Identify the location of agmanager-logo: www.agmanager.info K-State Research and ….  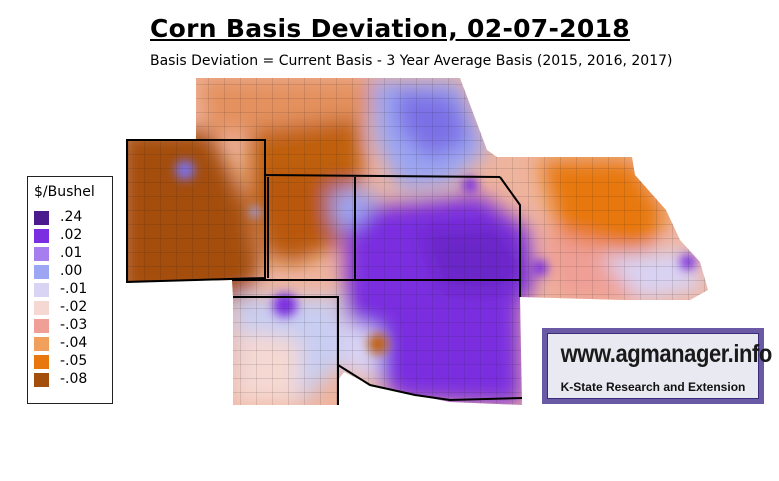
(657, 366).